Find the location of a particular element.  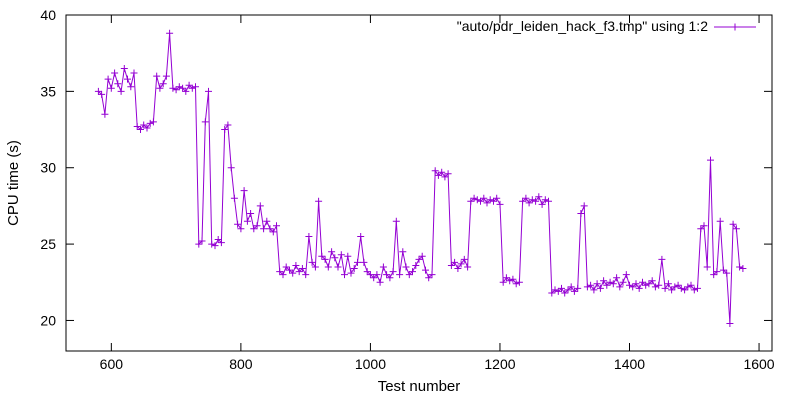

x-tick-label: 800 is located at coordinates (241, 364).